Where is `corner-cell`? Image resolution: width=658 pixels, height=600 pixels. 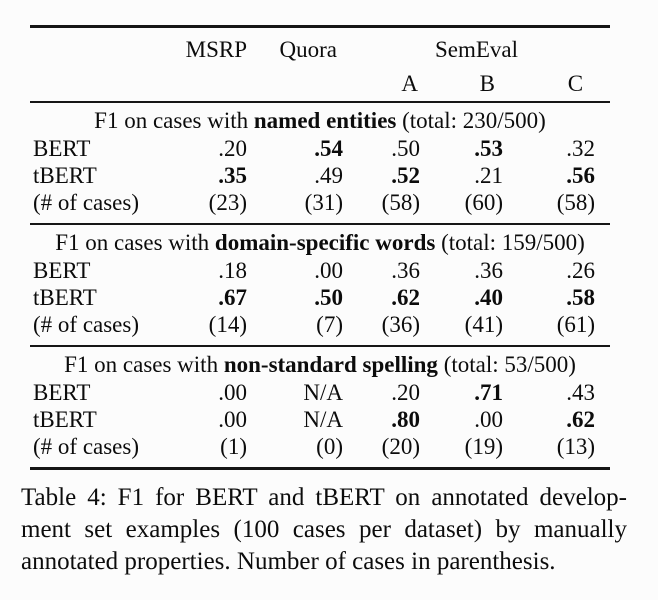 corner-cell is located at coordinates (100, 46).